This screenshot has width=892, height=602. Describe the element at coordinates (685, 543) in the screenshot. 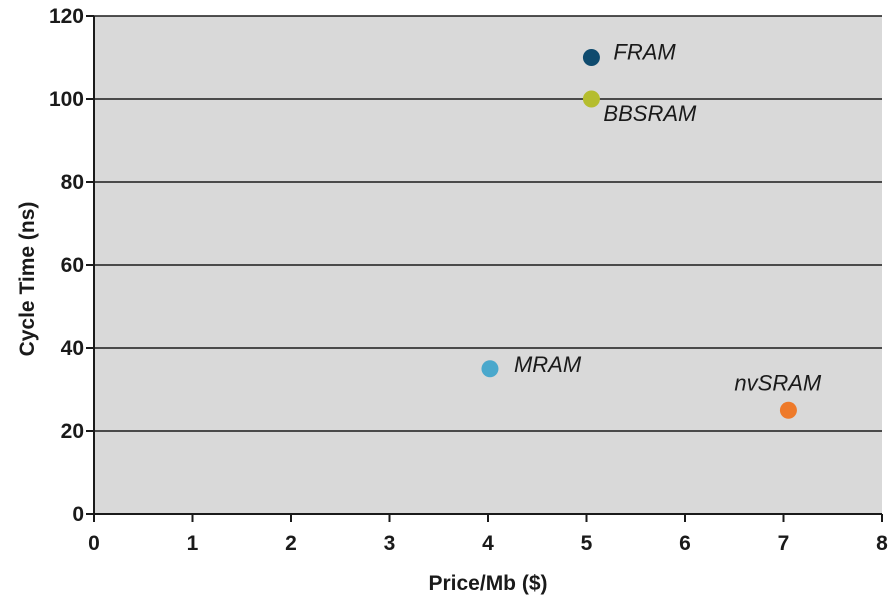

I see `x-tick-label: 6` at that location.